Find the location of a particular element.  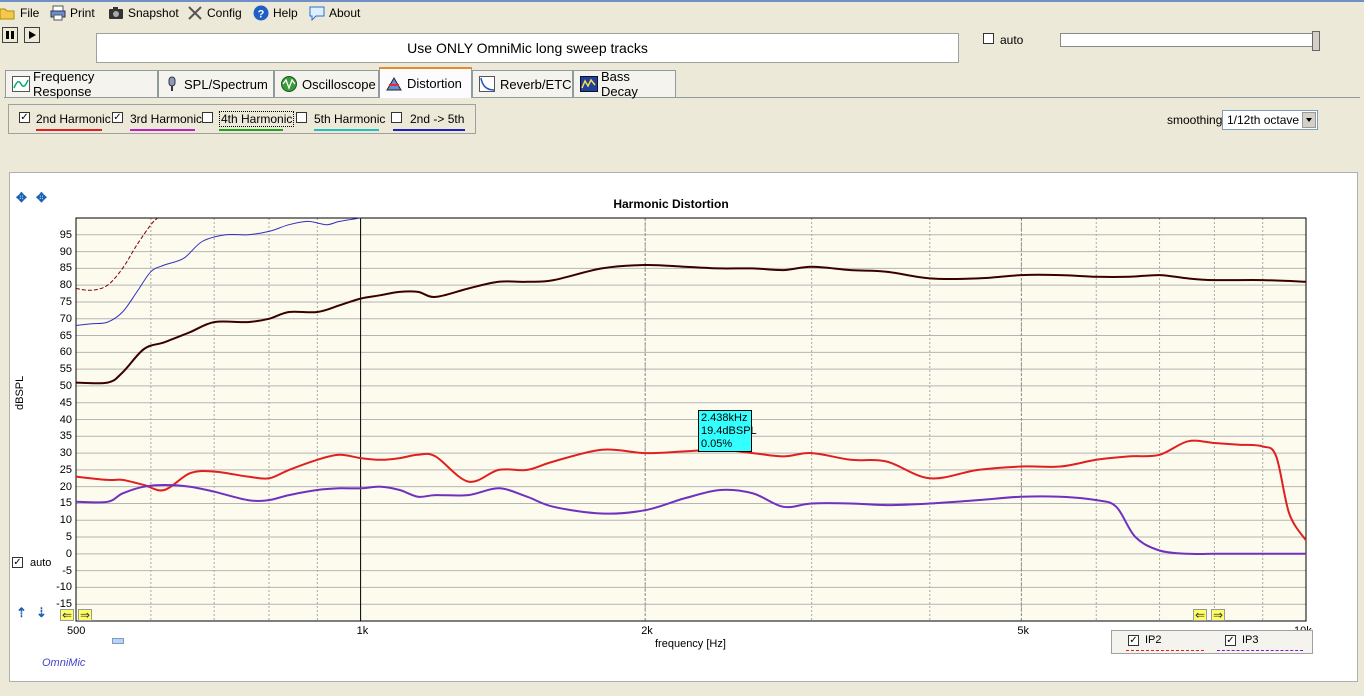

menu-file: File is located at coordinates (19, 13).